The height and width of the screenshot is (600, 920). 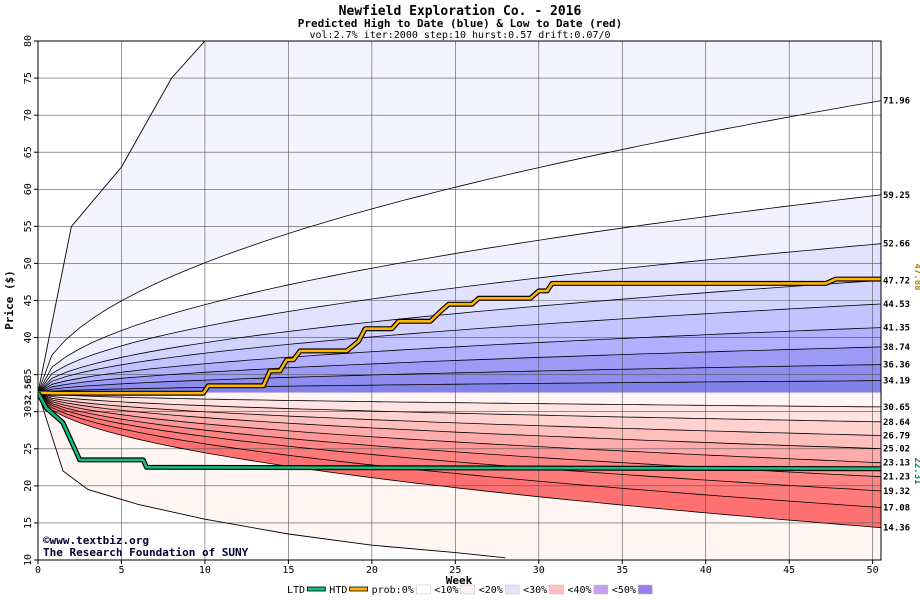 What do you see at coordinates (96, 540) in the screenshot?
I see `copyright-site: ©www.textbiz.org` at bounding box center [96, 540].